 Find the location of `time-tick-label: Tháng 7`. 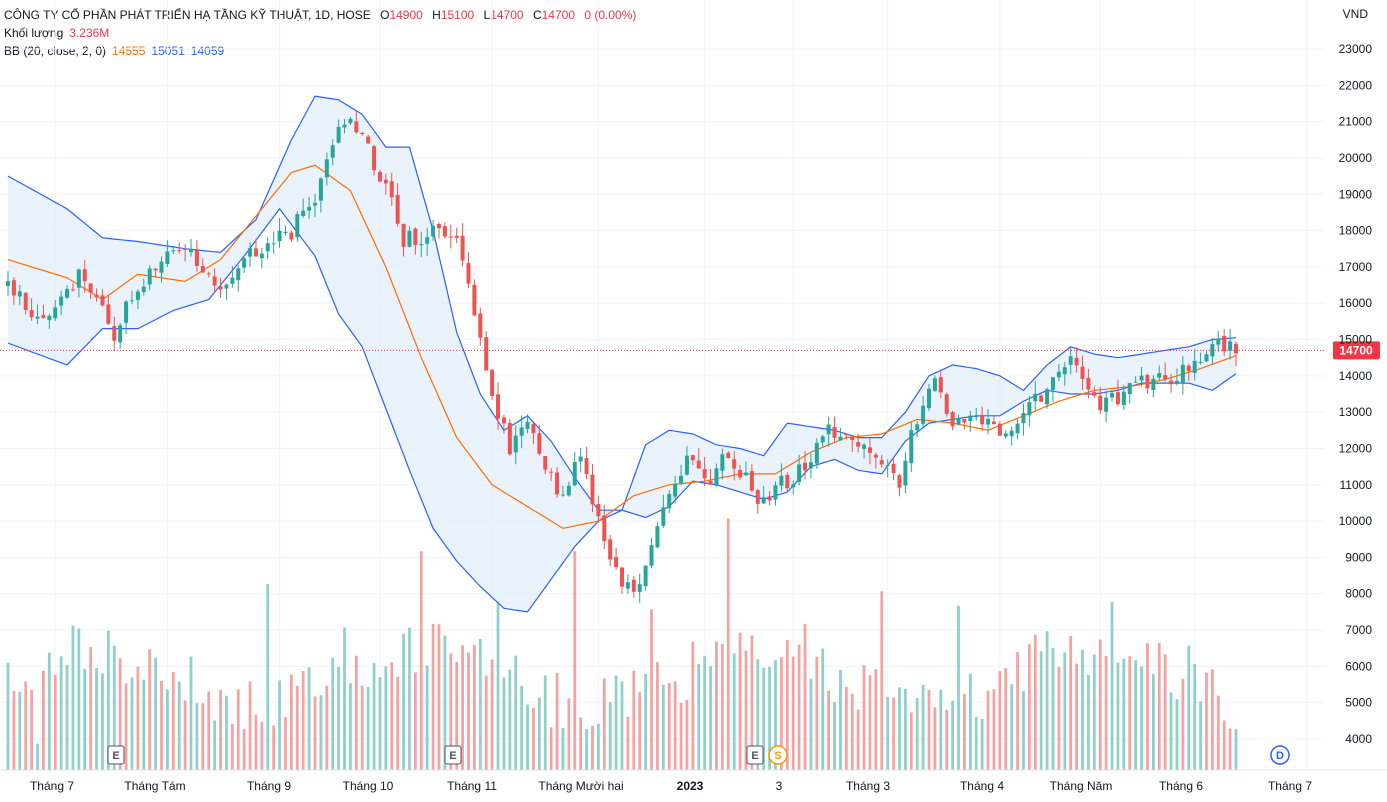

time-tick-label: Tháng 7 is located at coordinates (1290, 786).